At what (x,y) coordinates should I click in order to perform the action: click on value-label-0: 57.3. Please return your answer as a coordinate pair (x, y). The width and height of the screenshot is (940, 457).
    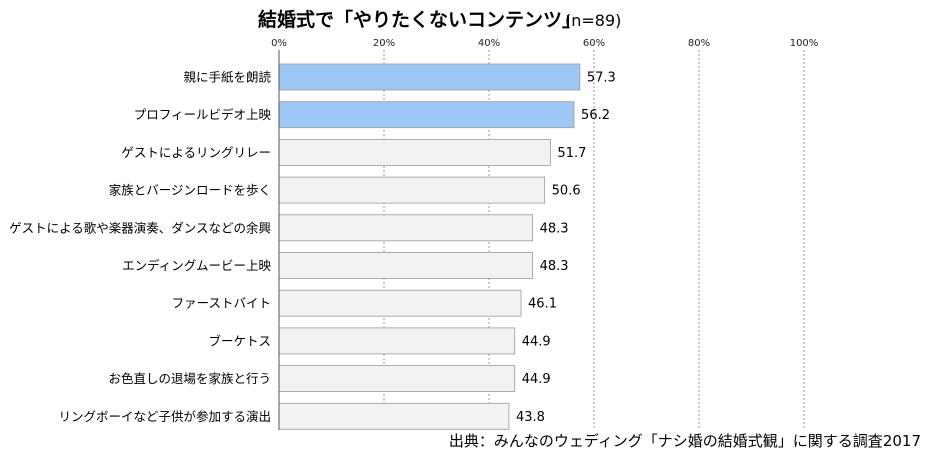
    Looking at the image, I should click on (601, 78).